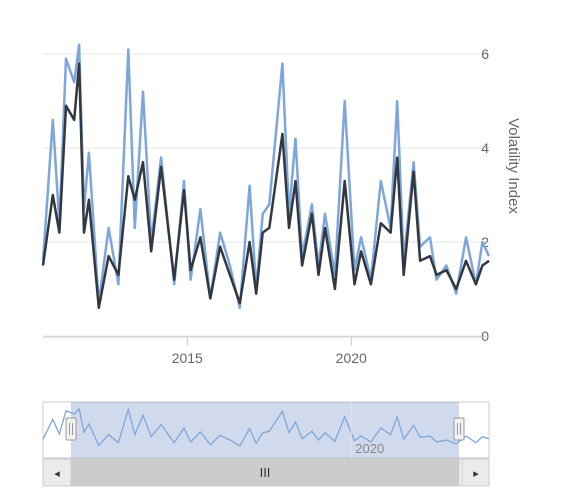  What do you see at coordinates (513, 166) in the screenshot?
I see `y-axis-title: Volatility Index` at bounding box center [513, 166].